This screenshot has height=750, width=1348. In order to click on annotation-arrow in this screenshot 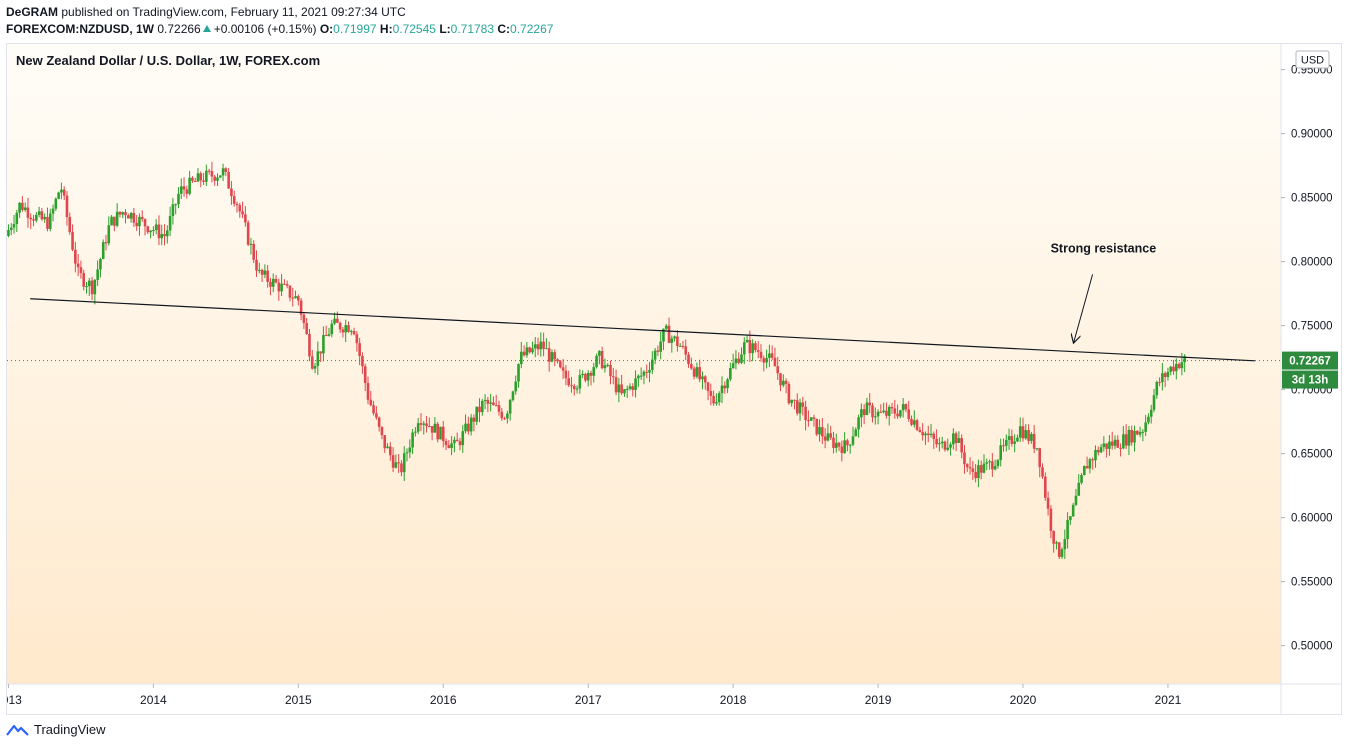, I will do `click(1084, 308)`.